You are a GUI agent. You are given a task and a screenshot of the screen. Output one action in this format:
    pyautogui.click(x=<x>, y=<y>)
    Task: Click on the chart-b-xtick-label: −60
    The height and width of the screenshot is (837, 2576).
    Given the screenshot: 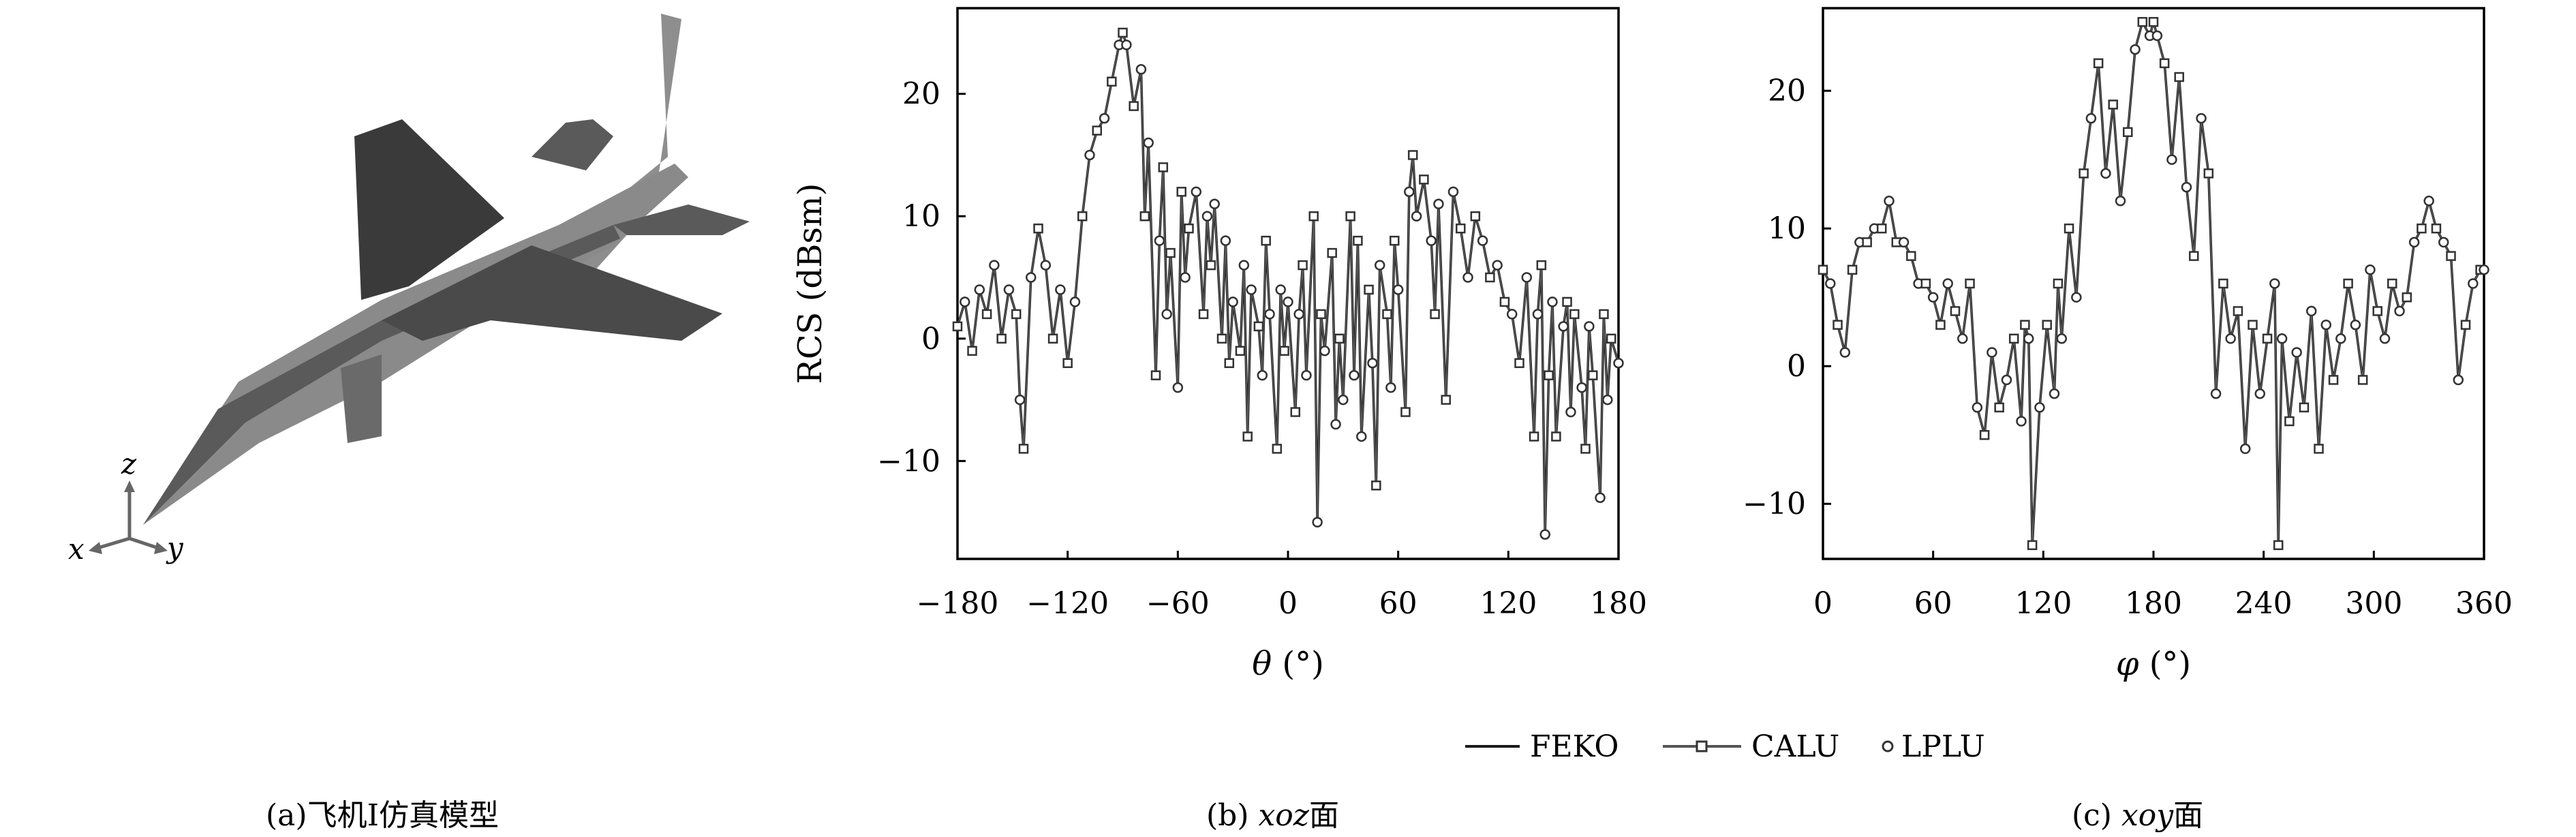 What is the action you would take?
    pyautogui.click(x=1178, y=603)
    